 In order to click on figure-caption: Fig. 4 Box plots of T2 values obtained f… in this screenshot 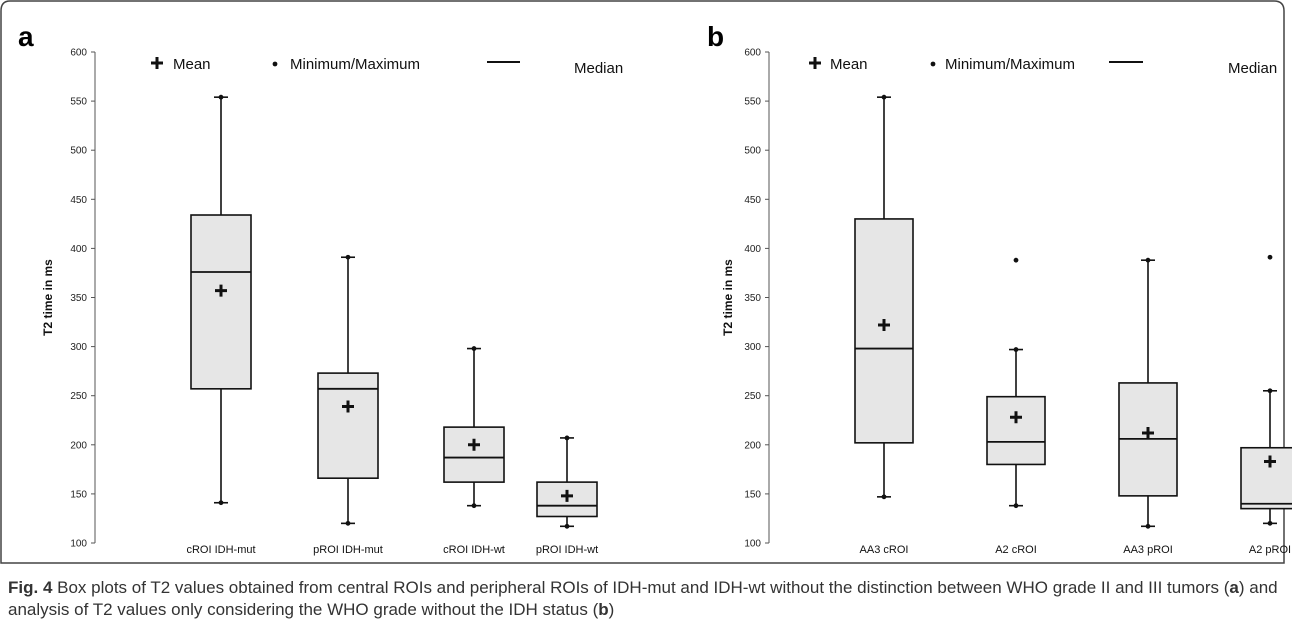, I will do `click(643, 599)`.